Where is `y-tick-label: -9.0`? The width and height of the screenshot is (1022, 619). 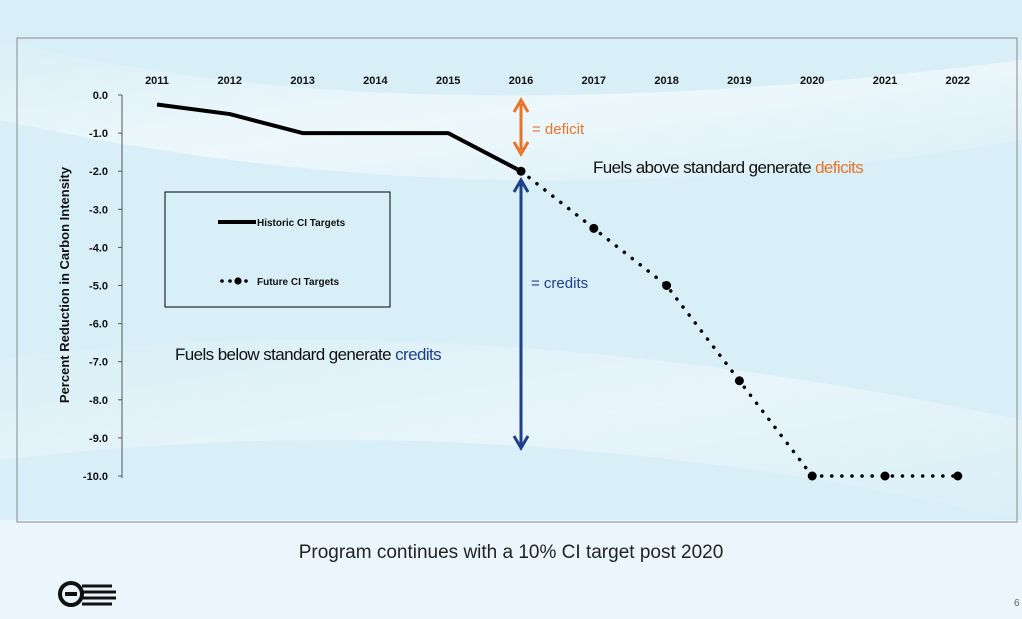 y-tick-label: -9.0 is located at coordinates (98, 439).